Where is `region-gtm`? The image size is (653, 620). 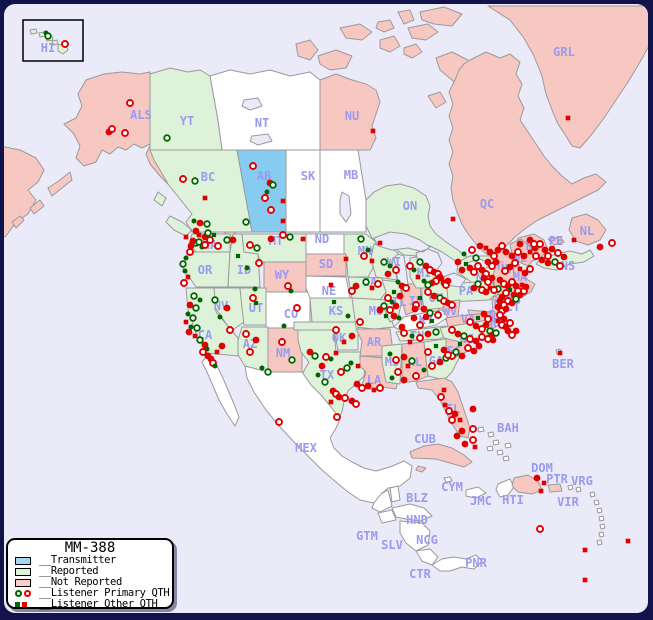 region-gtm is located at coordinates (382, 501).